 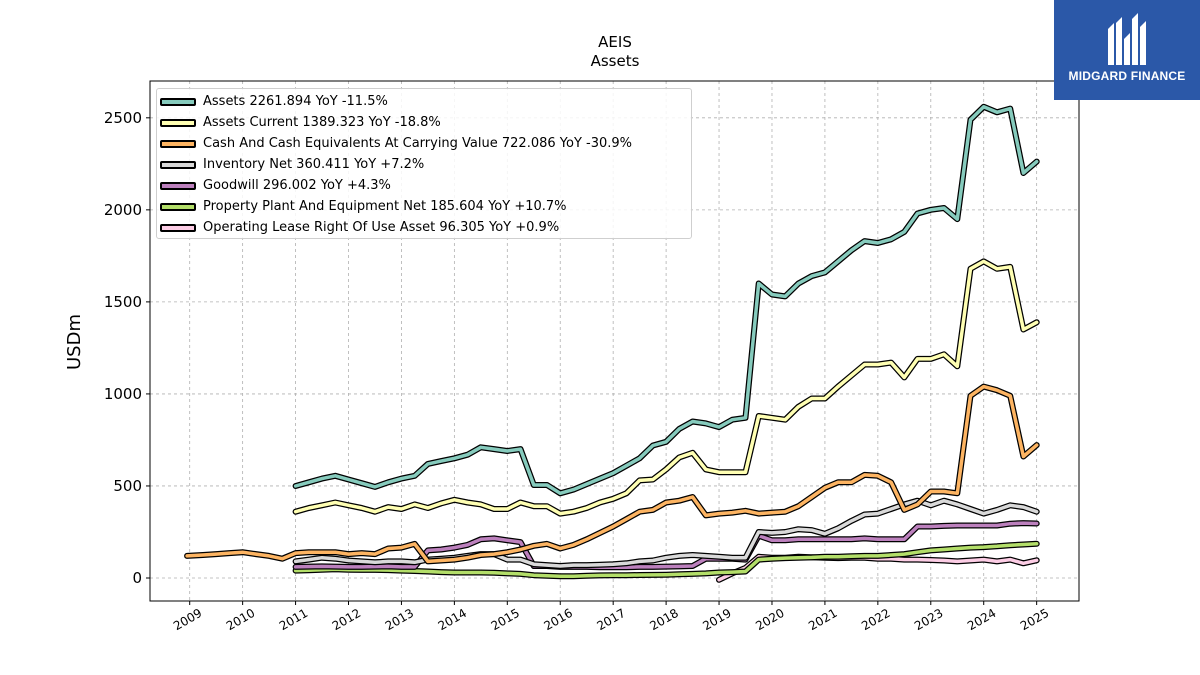 I want to click on y-axis-label: USDm, so click(x=74, y=342).